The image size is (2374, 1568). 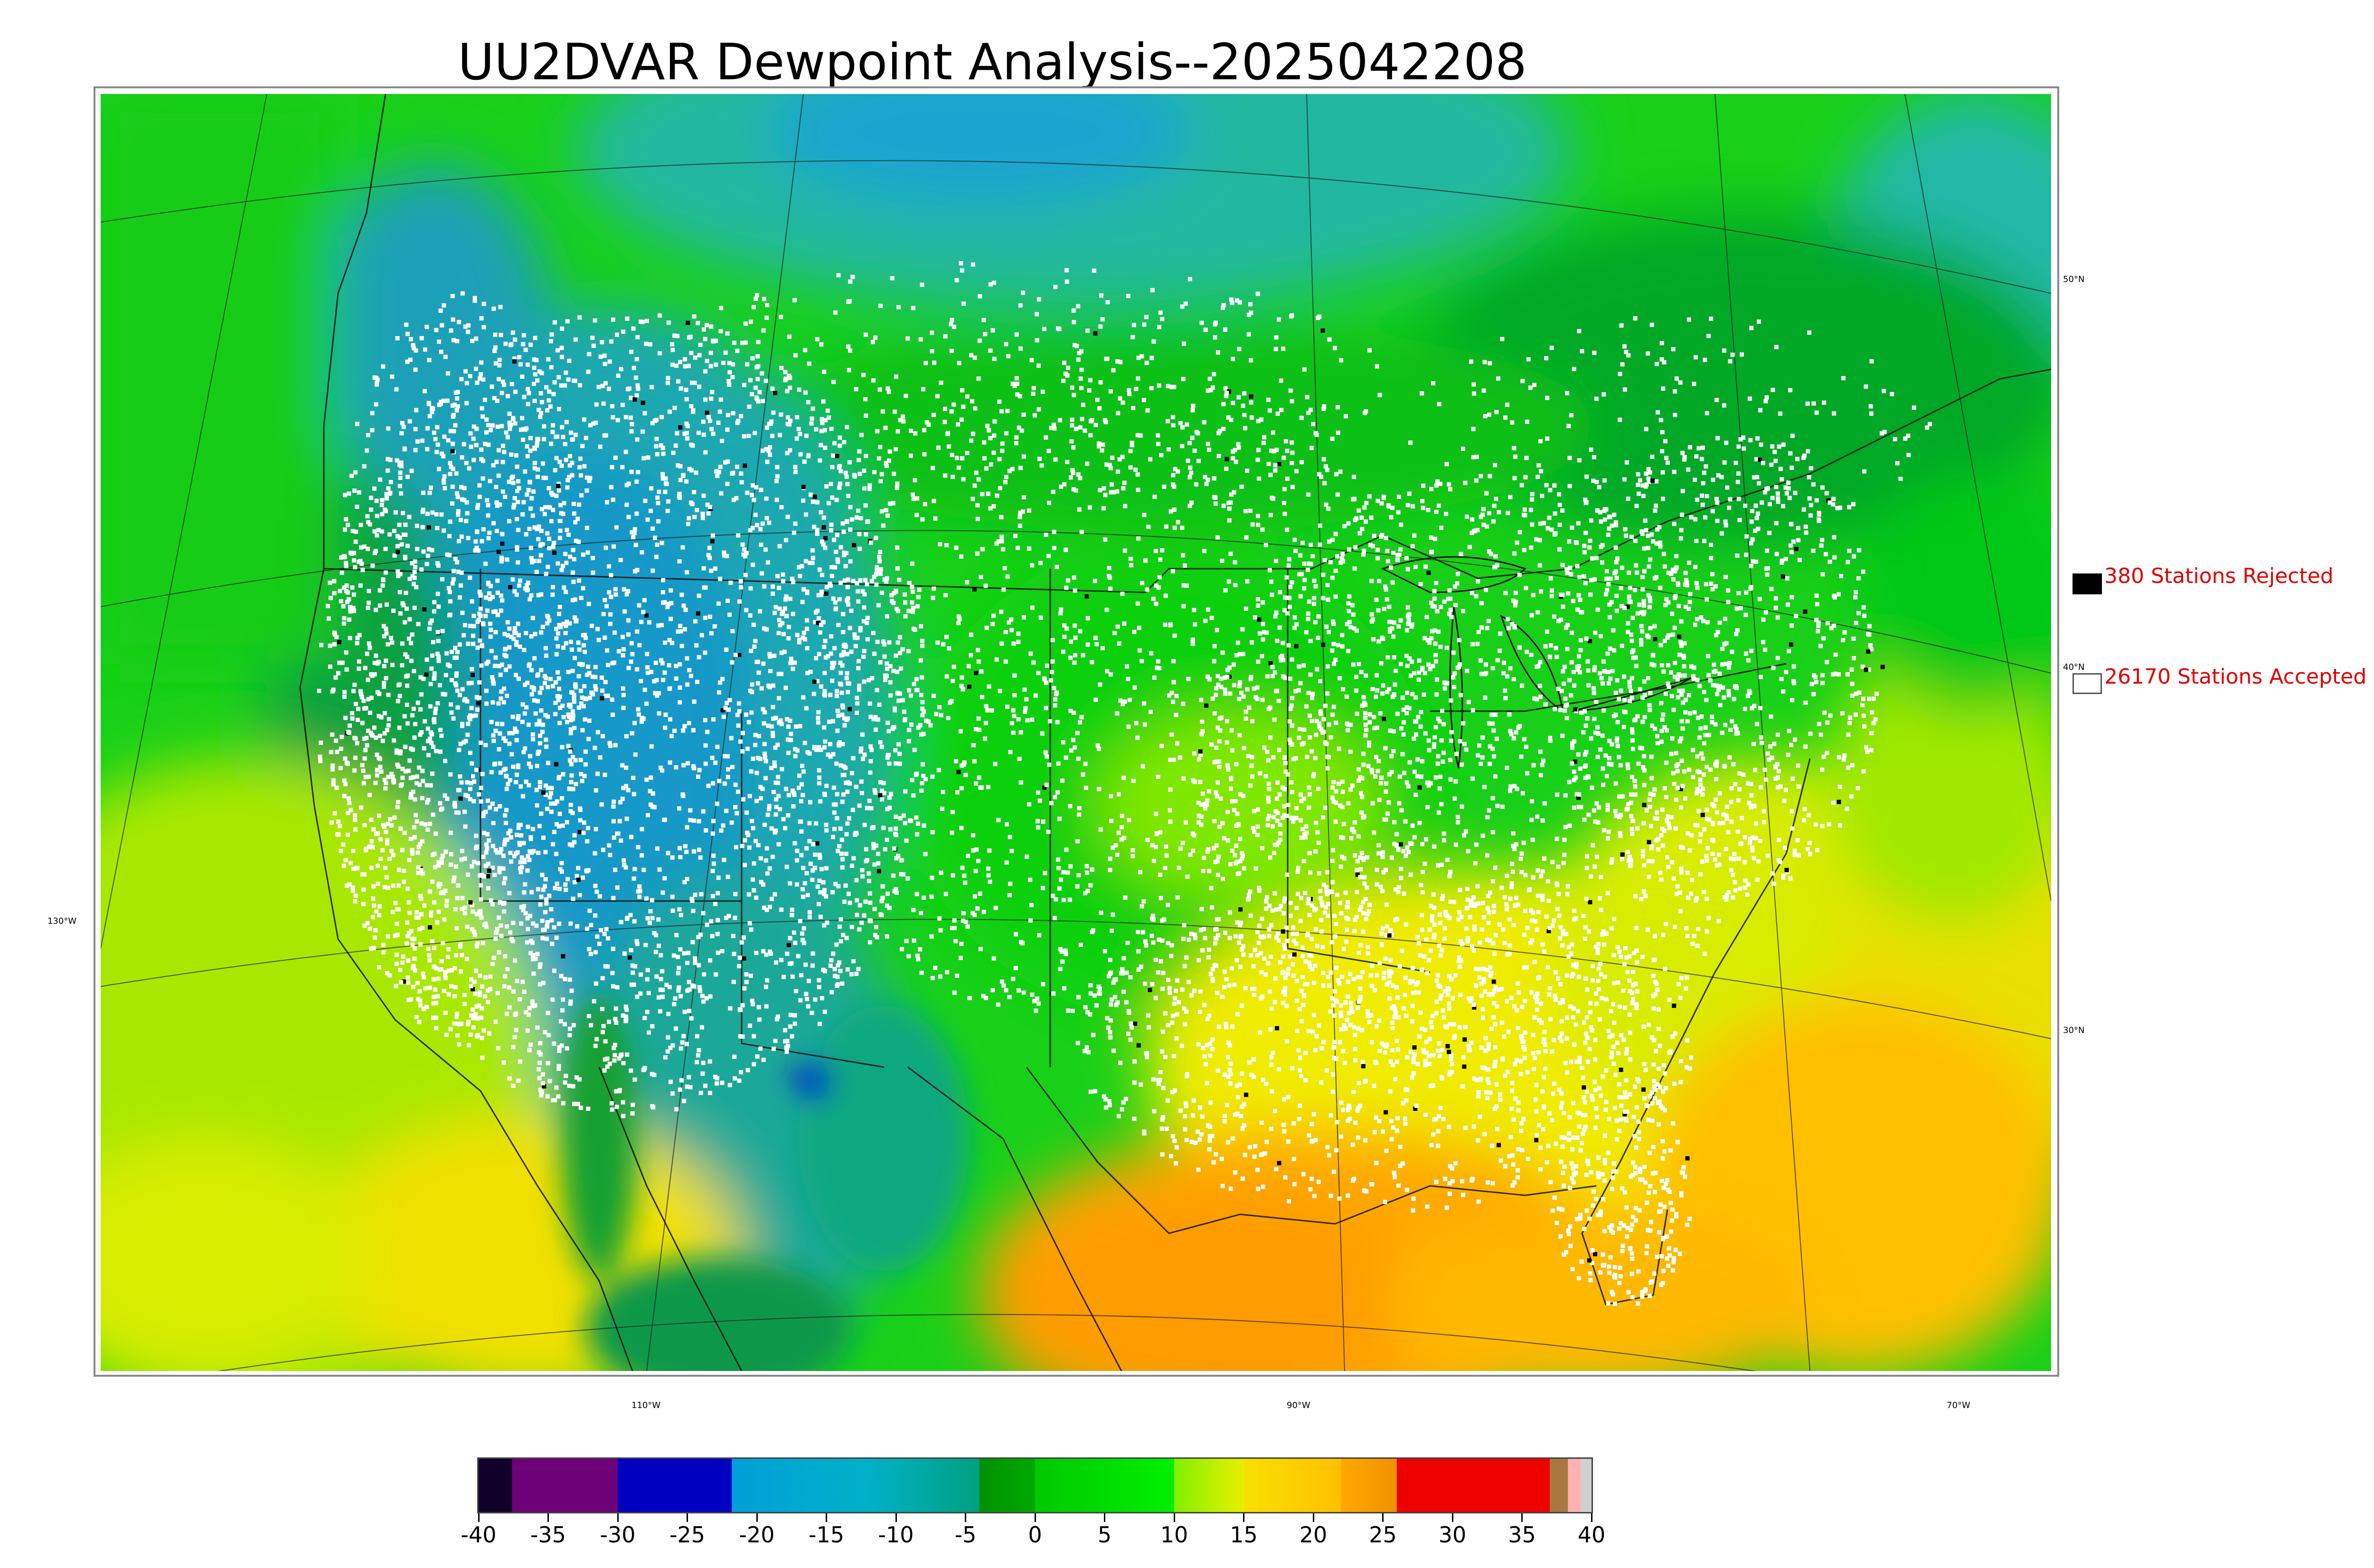 What do you see at coordinates (1174, 1535) in the screenshot?
I see `colorbar-tick-label: 10` at bounding box center [1174, 1535].